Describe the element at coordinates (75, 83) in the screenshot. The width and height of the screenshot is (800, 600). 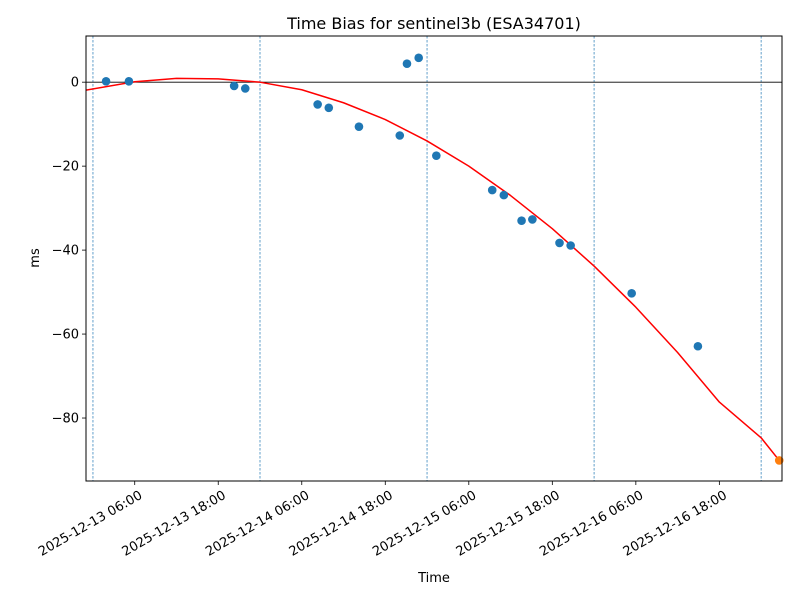
I see `y-tick-label-0: 0` at that location.